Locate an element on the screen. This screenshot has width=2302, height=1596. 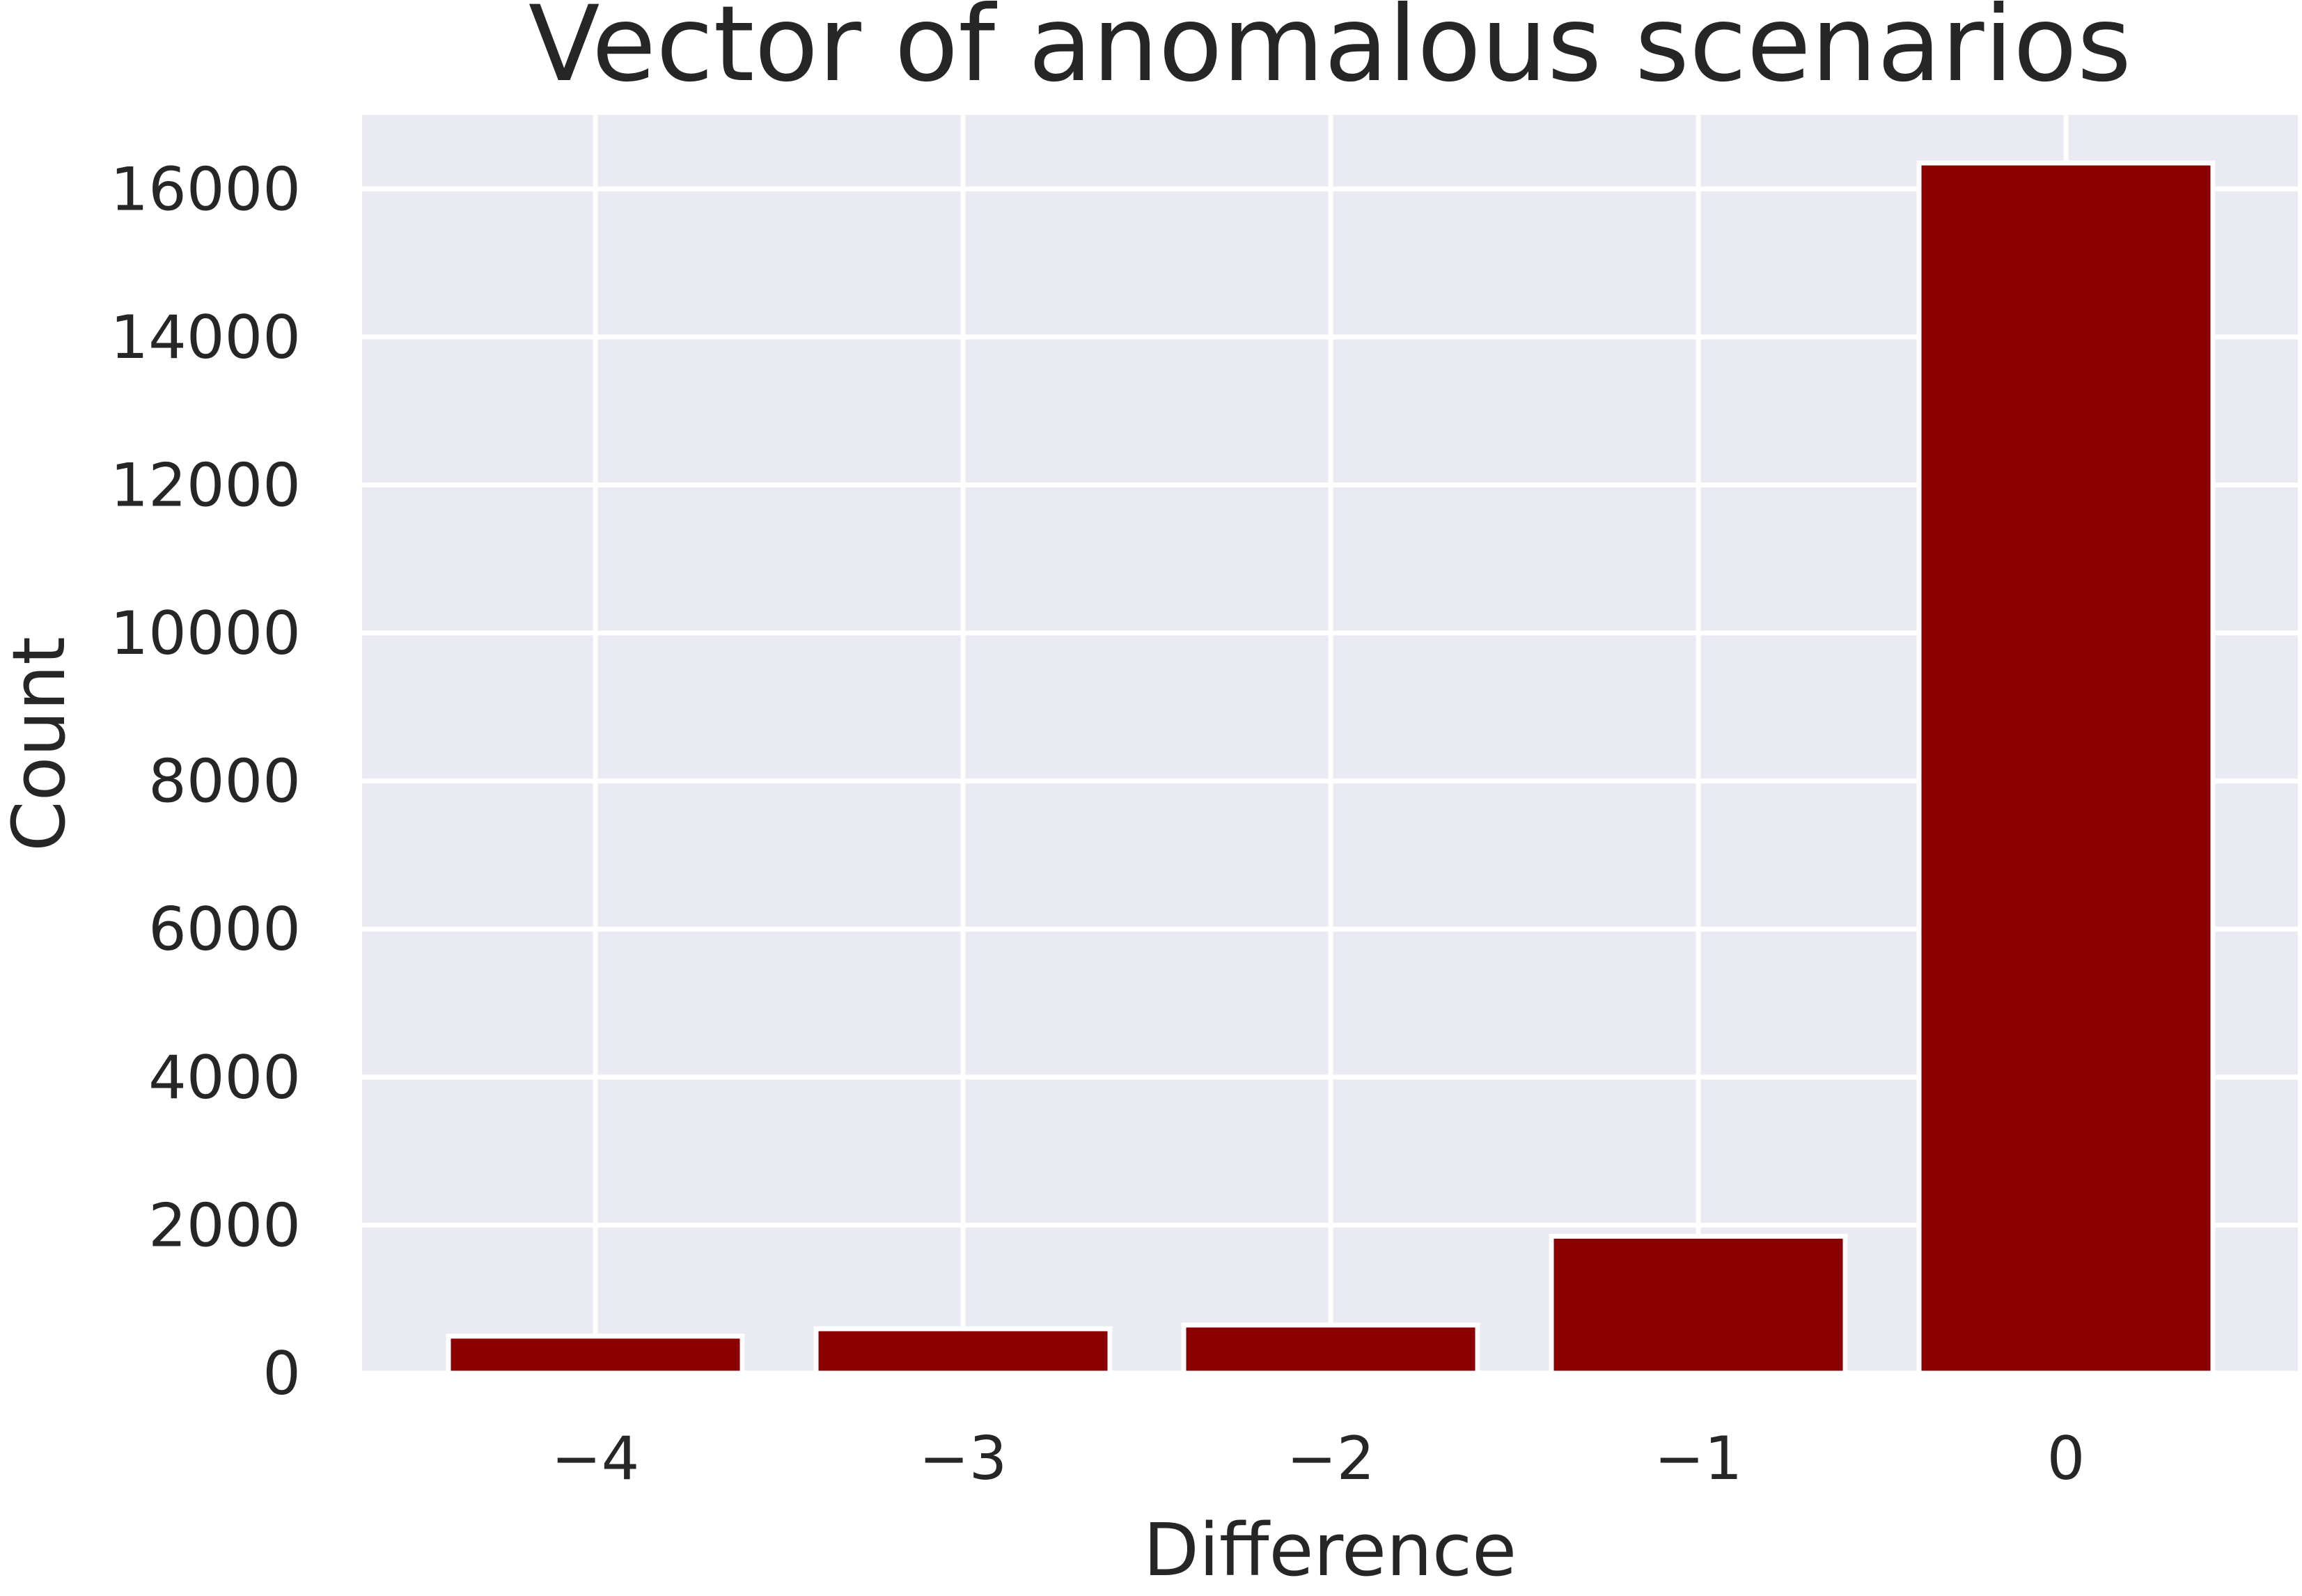
y-tick-label: 16000 is located at coordinates (205, 190).